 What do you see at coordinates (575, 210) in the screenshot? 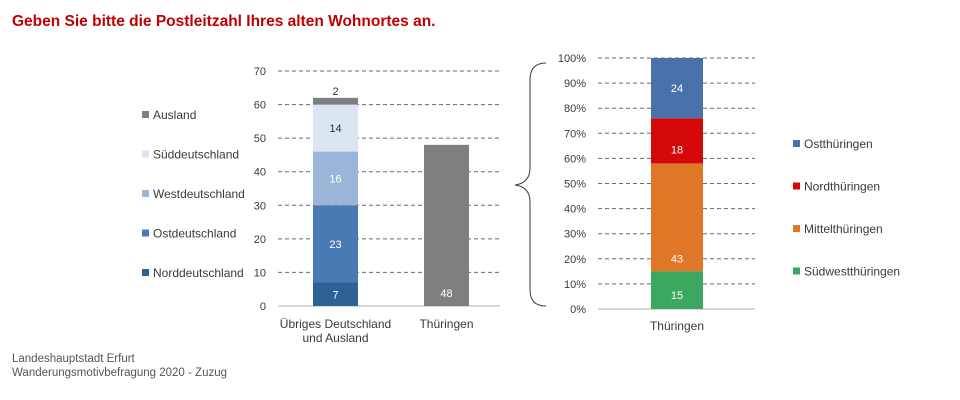
I see `y-tick-label: 40%` at bounding box center [575, 210].